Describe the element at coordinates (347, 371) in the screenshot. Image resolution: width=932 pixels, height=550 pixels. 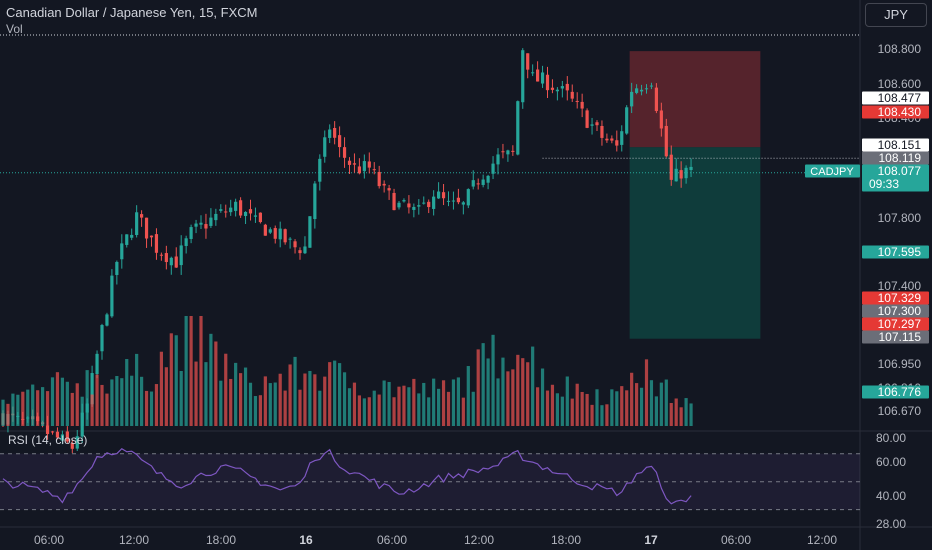
I see `volume-bars` at that location.